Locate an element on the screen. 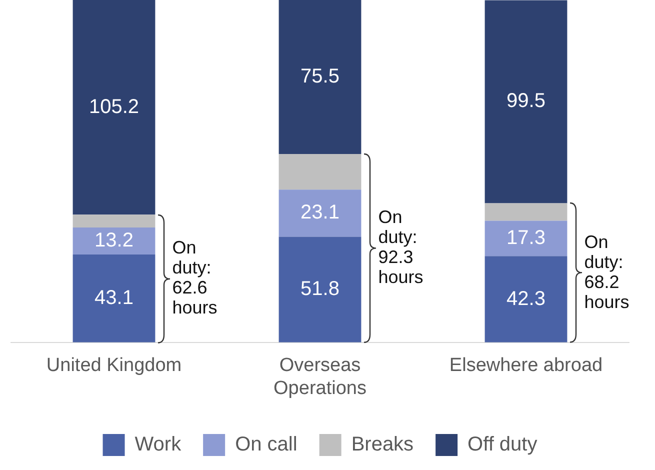  data-label: 17.3 is located at coordinates (526, 237).